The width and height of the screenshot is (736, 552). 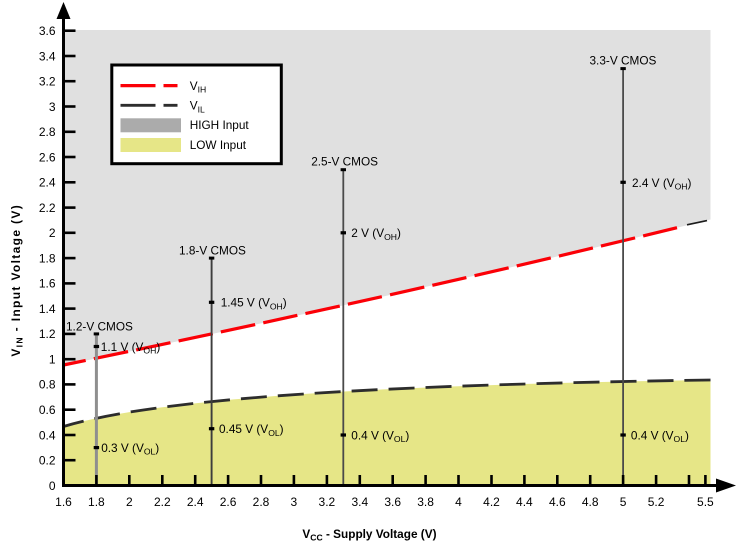 What do you see at coordinates (623, 61) in the screenshot?
I see `svg-text: 3.3-V CMOS` at bounding box center [623, 61].